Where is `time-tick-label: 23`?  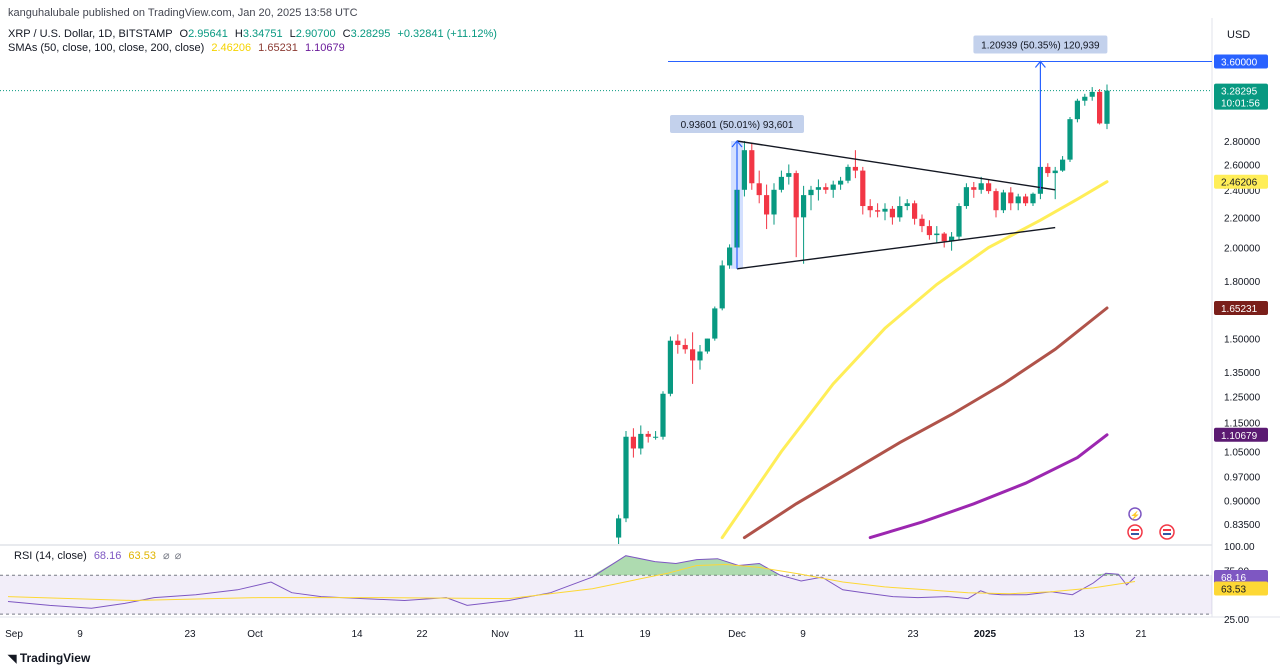 time-tick-label: 23 is located at coordinates (190, 634).